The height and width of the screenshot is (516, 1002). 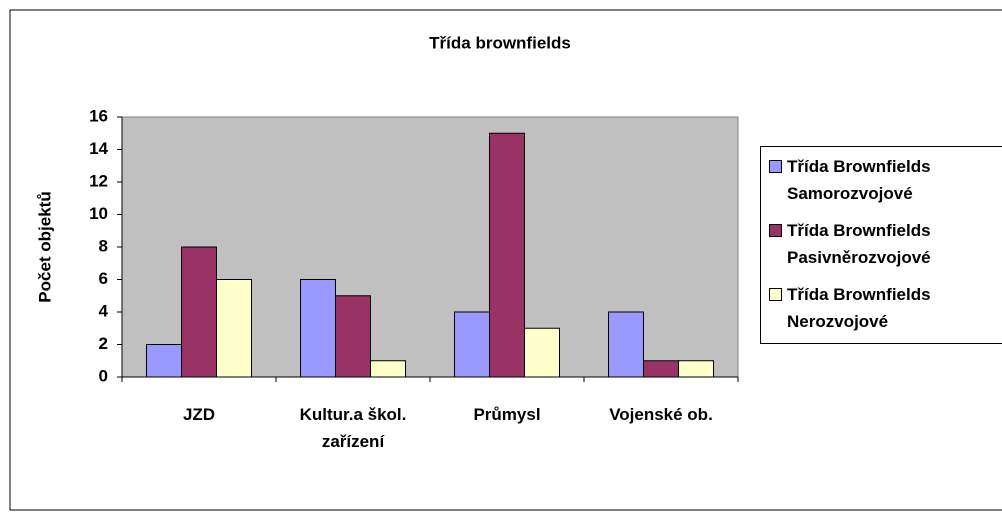 I want to click on y-tick-label: 6, so click(x=103, y=278).